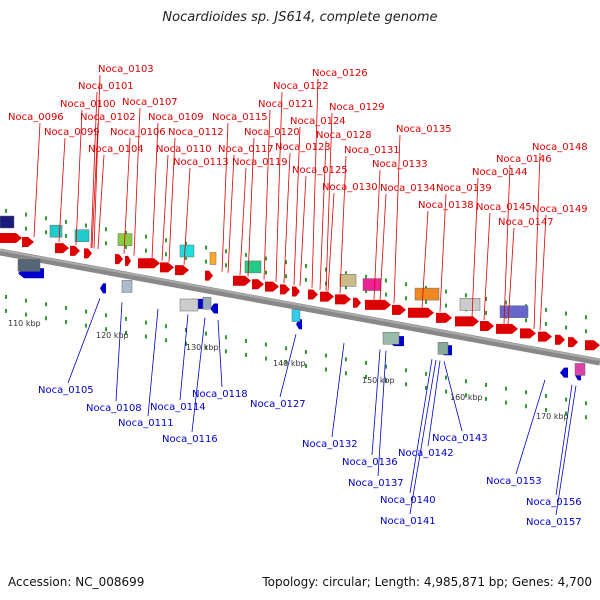 This screenshot has width=600, height=600. What do you see at coordinates (220, 394) in the screenshot?
I see `reverse-gene-label: Noca_0118` at bounding box center [220, 394].